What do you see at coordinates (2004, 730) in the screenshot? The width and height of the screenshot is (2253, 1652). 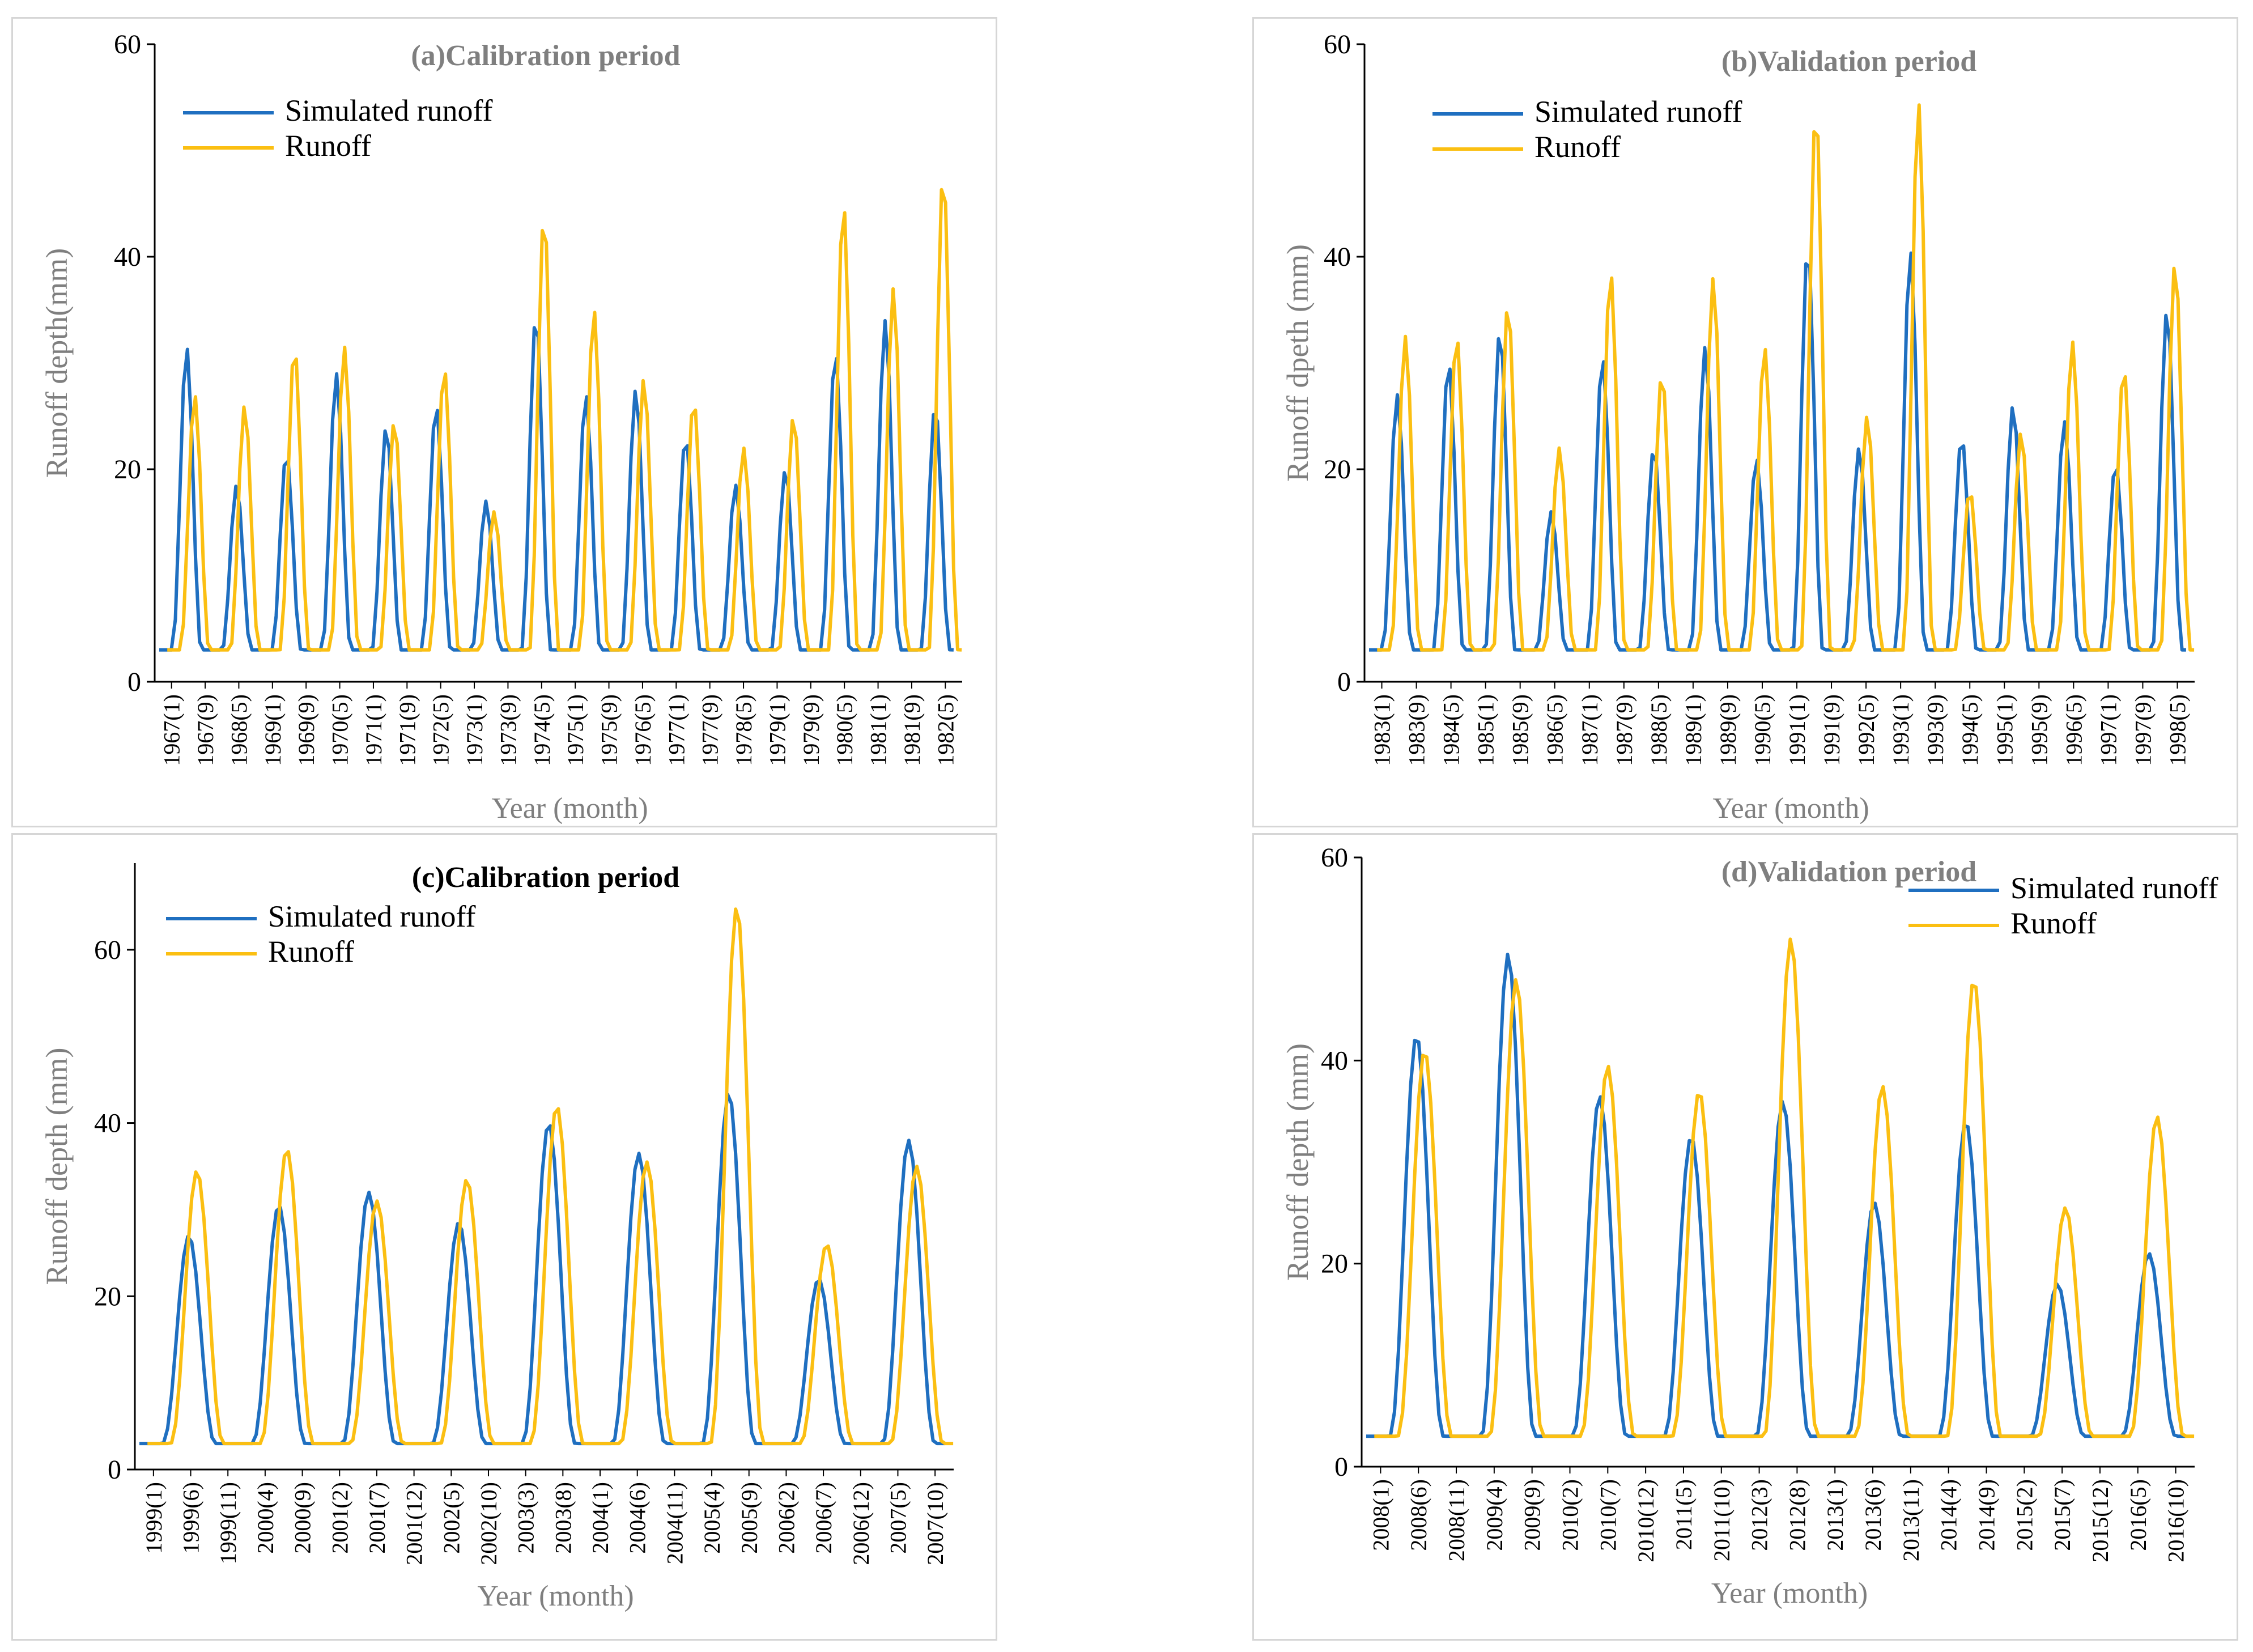 I see `x-tick-label: 1995(1)` at bounding box center [2004, 730].